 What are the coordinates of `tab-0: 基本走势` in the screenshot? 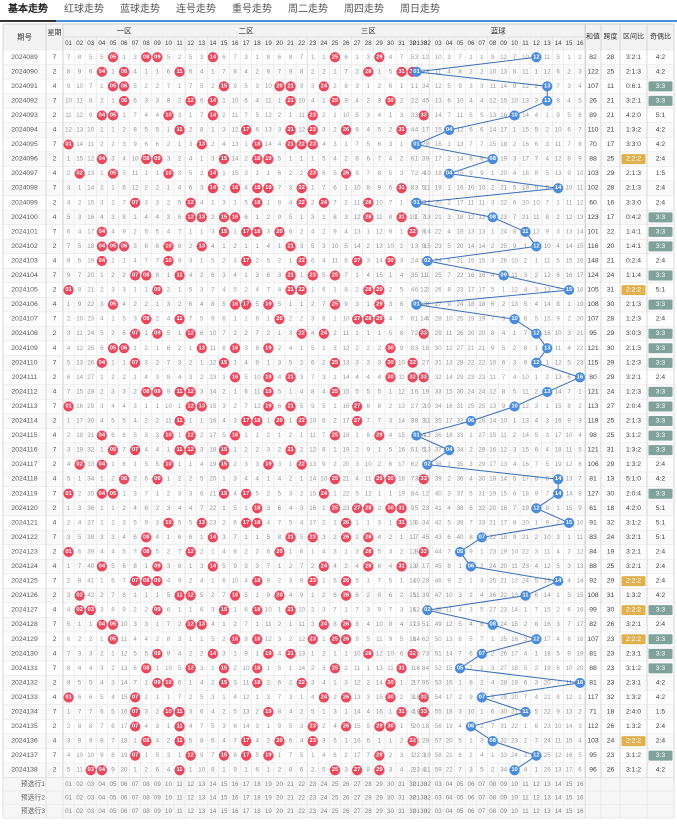 It's located at (28, 11).